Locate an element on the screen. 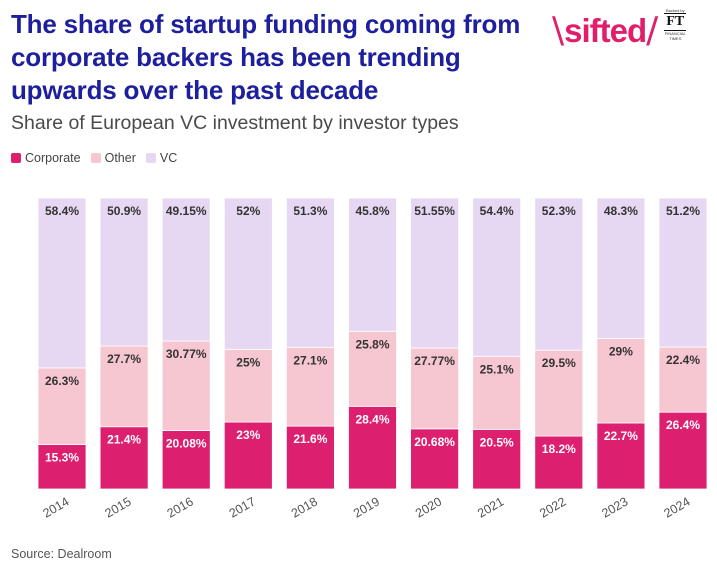 The width and height of the screenshot is (717, 567). data-label-corporate-2020: 20.68% is located at coordinates (434, 442).